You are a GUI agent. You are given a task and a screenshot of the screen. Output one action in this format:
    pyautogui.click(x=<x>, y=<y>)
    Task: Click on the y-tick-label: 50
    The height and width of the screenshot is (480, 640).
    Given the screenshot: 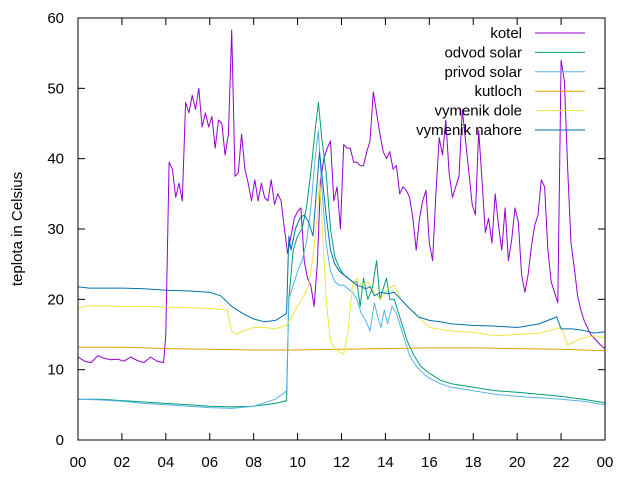 What is the action you would take?
    pyautogui.click(x=55, y=88)
    